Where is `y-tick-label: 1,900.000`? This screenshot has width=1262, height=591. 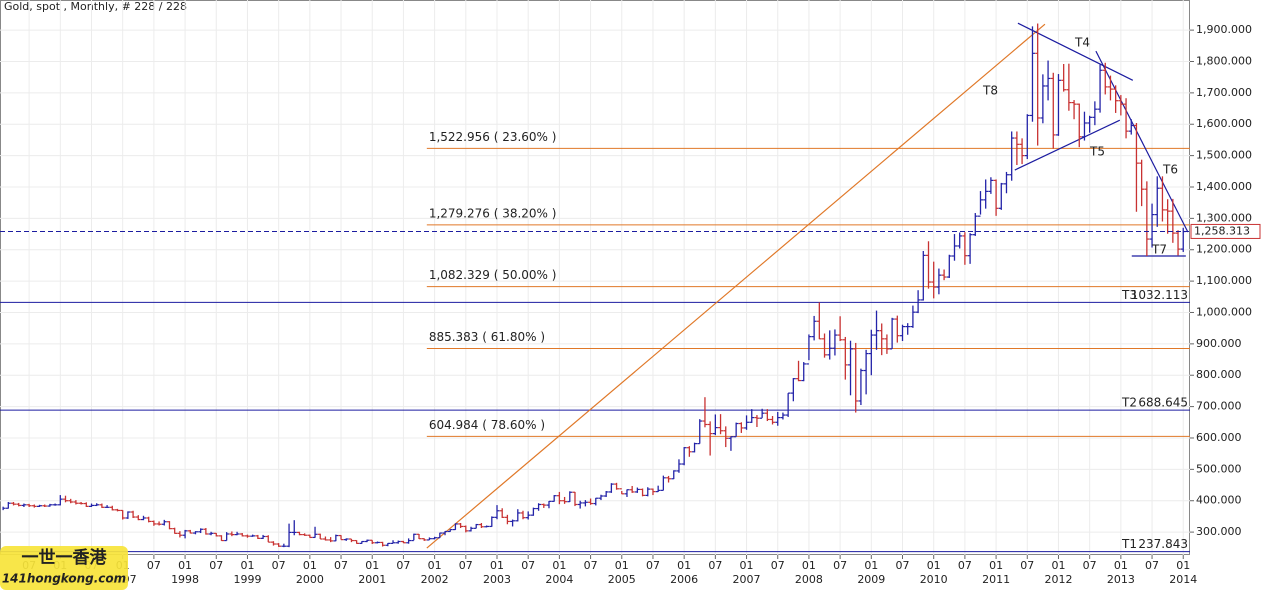 y-tick-label: 1,900.000 is located at coordinates (1224, 29).